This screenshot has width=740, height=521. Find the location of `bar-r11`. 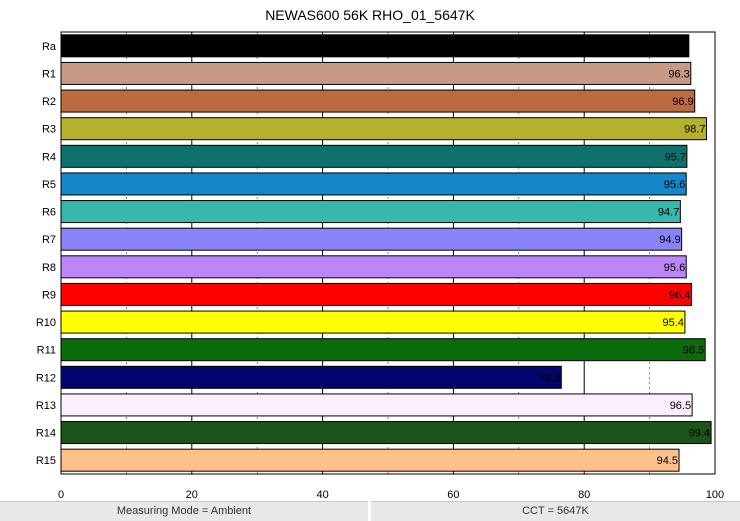

bar-r11 is located at coordinates (383, 350).